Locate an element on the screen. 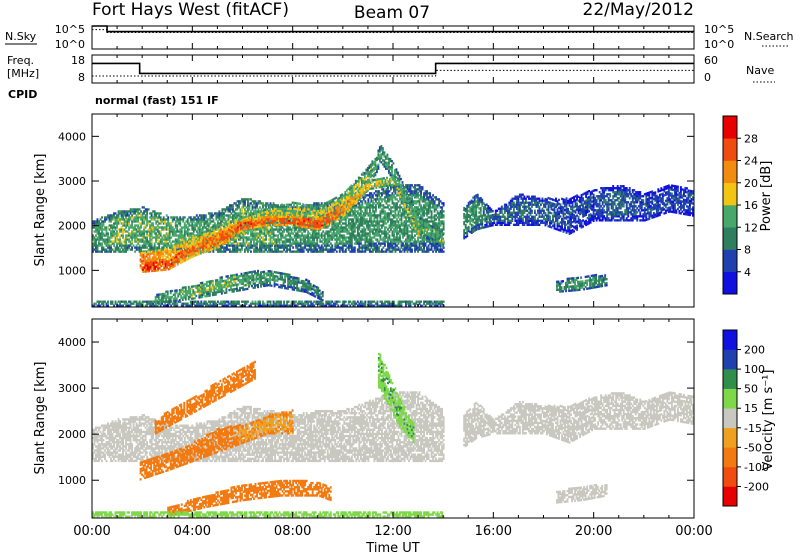 This screenshot has height=554, width=800. noise-tick-bottom-right: 10^0 is located at coordinates (719, 44).